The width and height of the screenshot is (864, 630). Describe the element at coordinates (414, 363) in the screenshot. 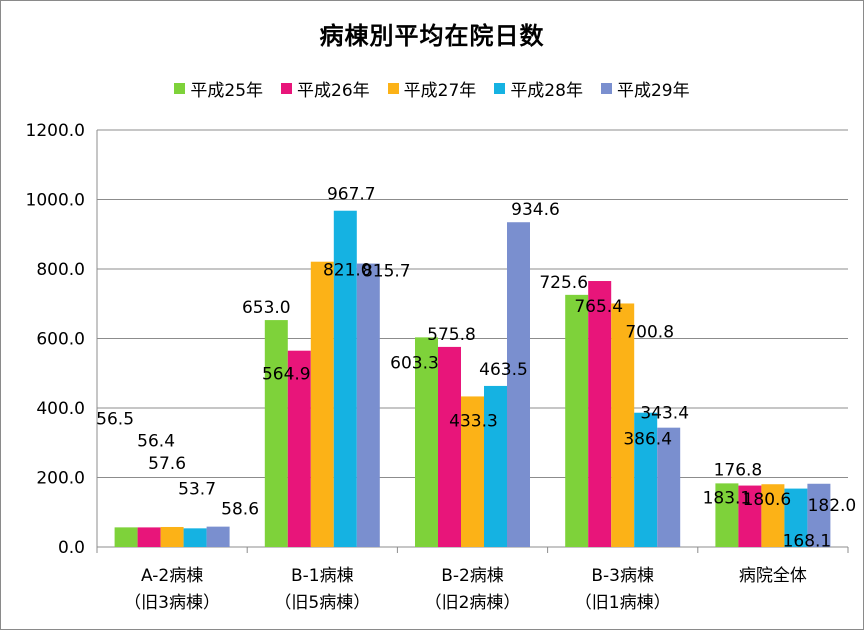

I see `data-label: 603.3` at that location.